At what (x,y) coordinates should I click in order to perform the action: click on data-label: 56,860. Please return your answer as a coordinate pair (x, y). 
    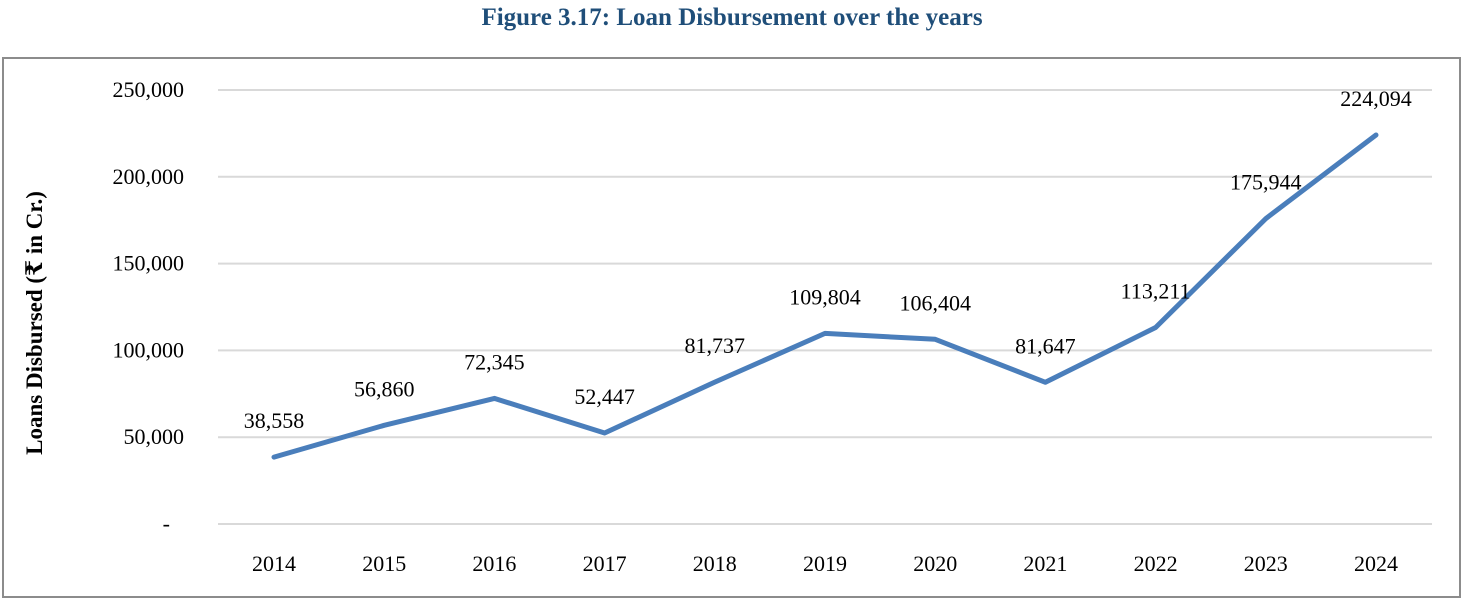
    Looking at the image, I should click on (384, 388).